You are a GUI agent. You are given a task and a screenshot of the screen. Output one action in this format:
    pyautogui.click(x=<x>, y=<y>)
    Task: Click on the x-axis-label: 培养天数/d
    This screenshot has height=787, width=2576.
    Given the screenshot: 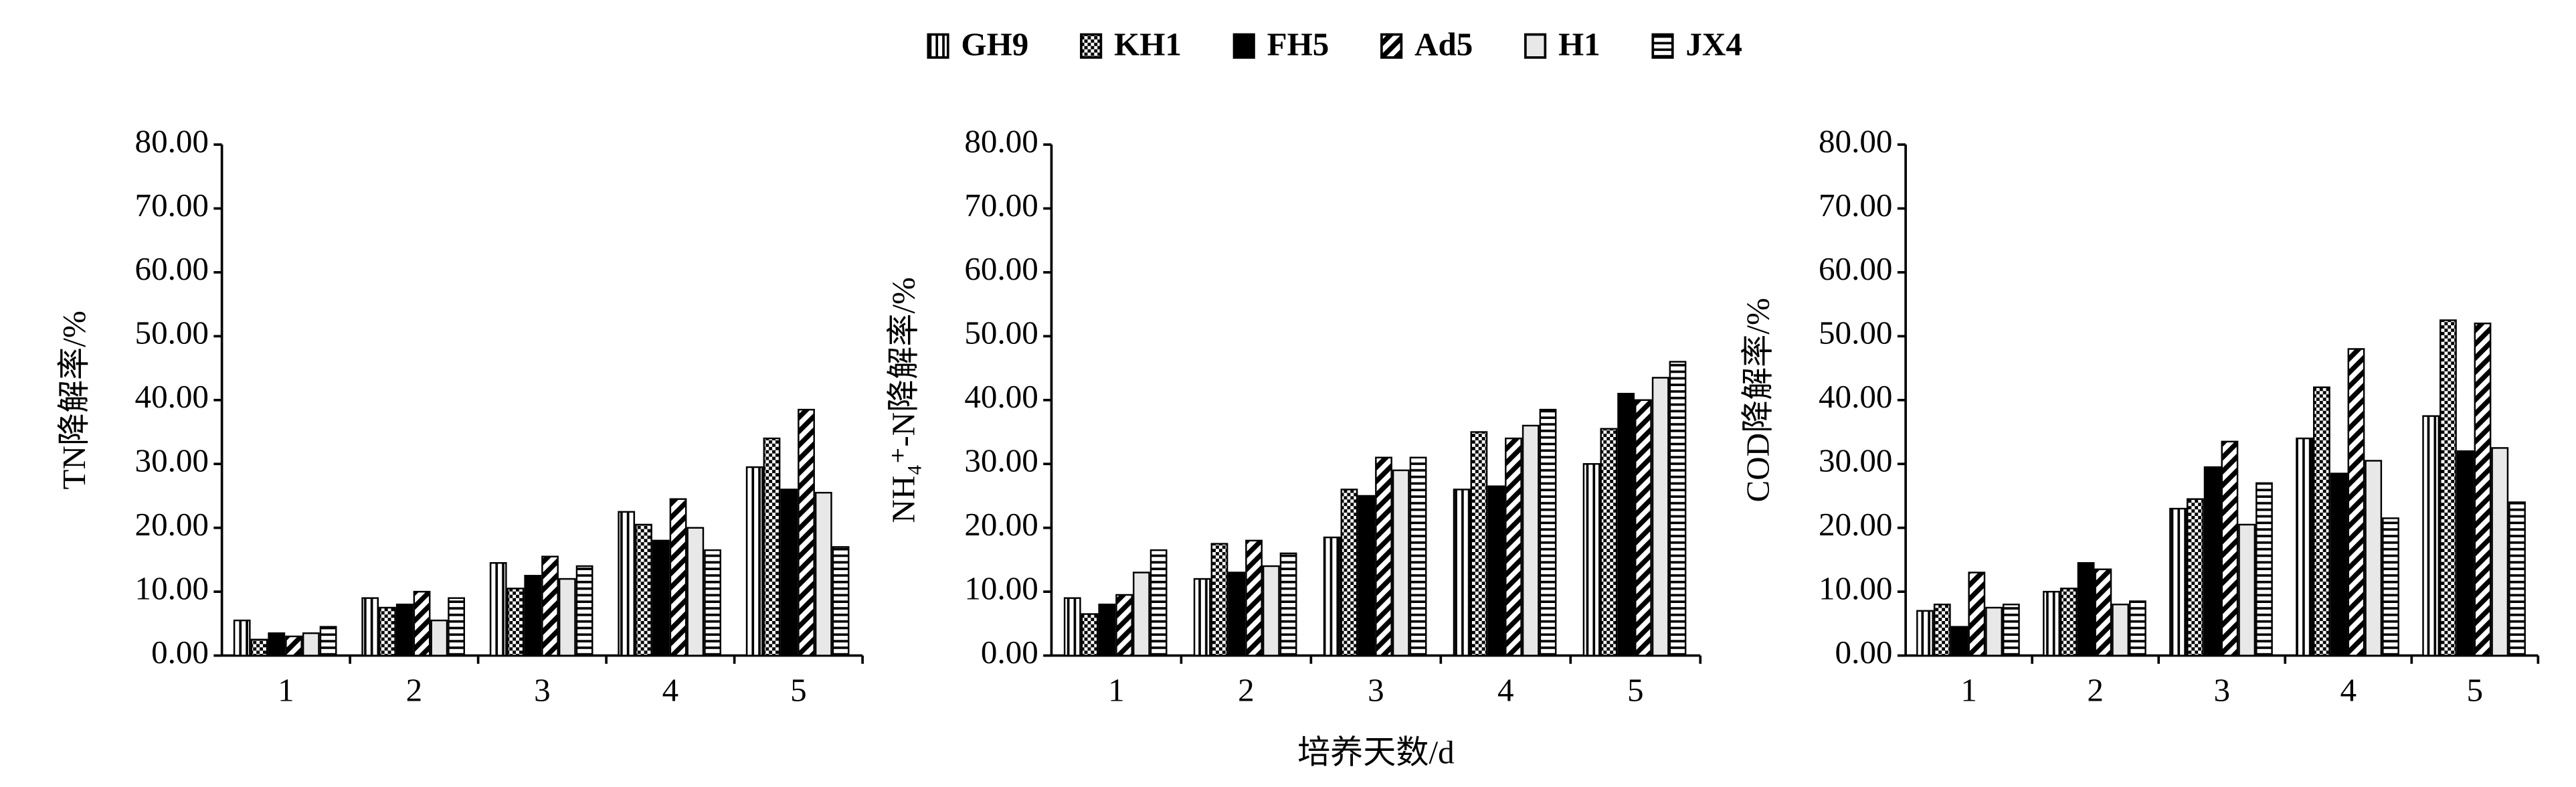 What is the action you would take?
    pyautogui.click(x=1376, y=752)
    